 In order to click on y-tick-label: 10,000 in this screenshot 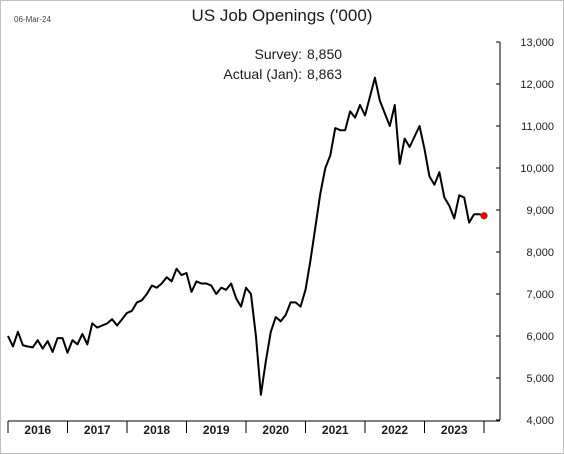, I will do `click(537, 169)`.